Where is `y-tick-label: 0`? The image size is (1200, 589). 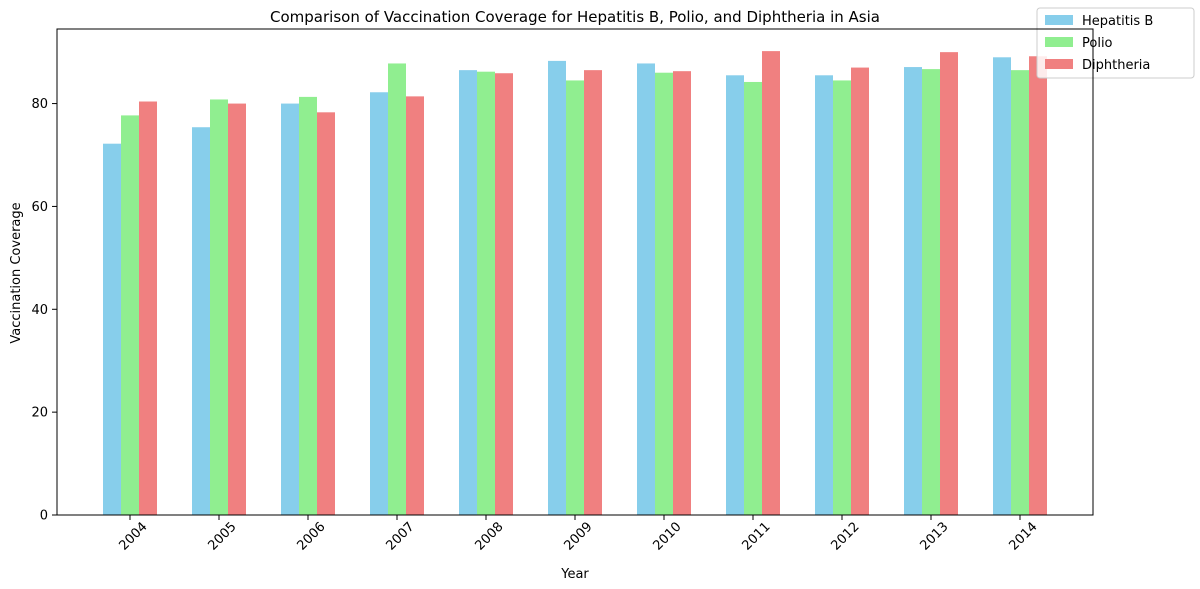
y-tick-label: 0 is located at coordinates (44, 516).